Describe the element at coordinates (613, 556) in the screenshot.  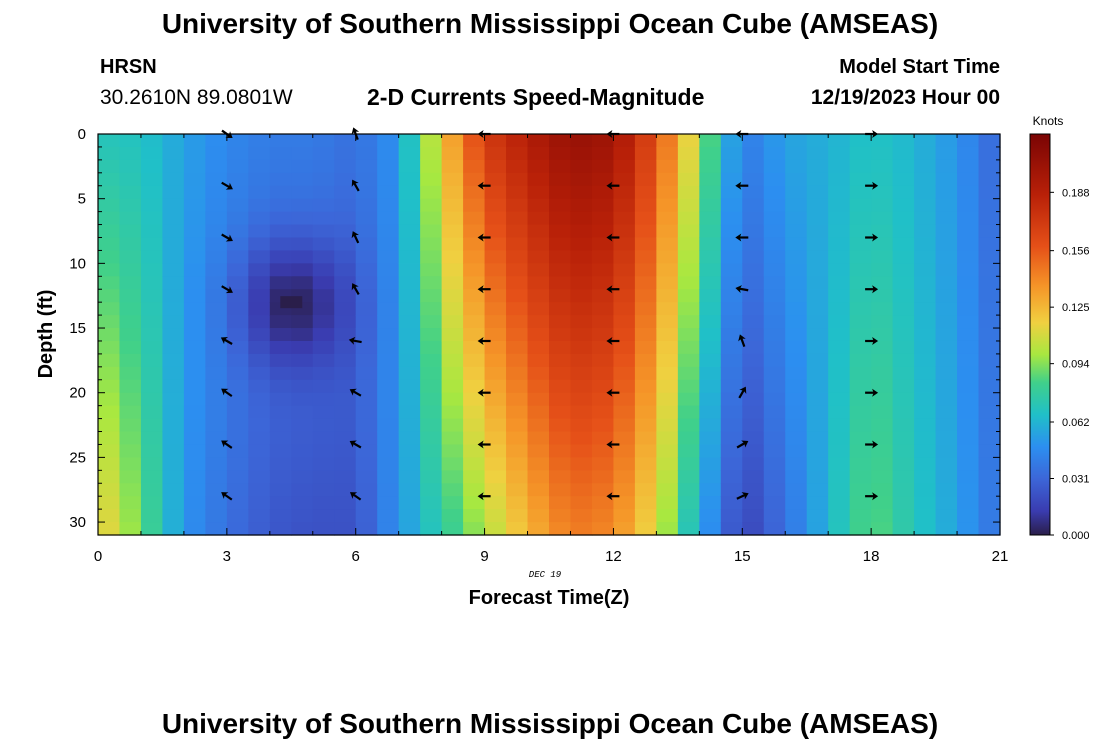
I see `x-tick-label: 12` at that location.